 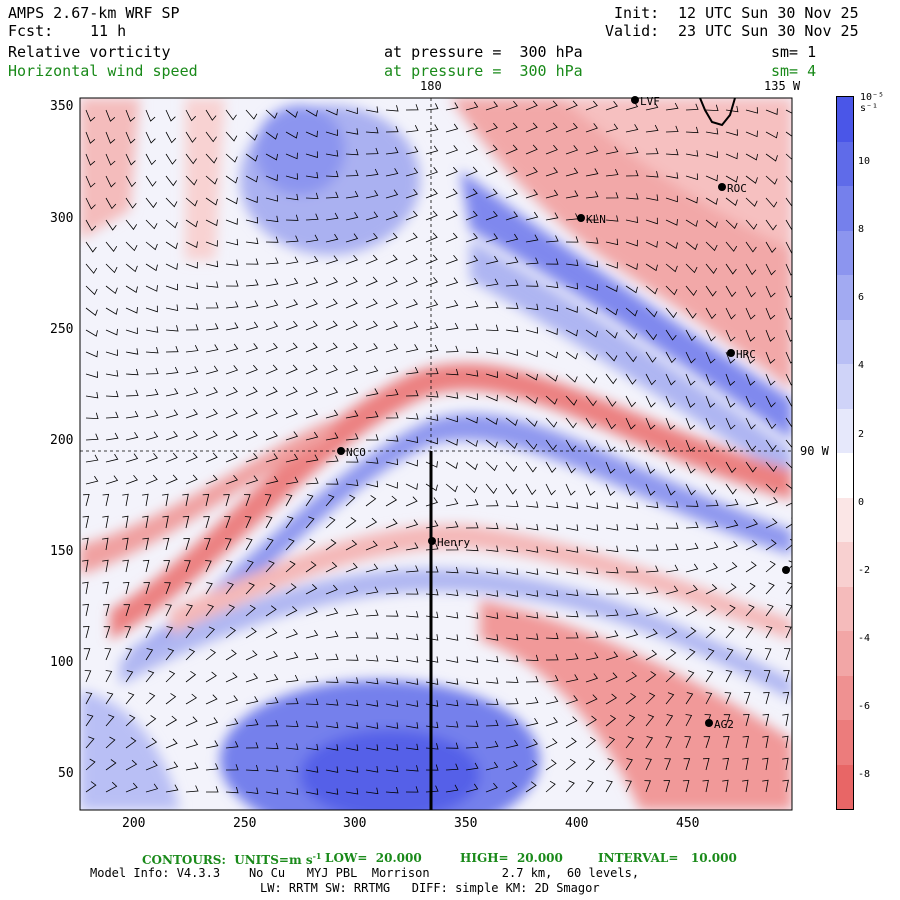 What do you see at coordinates (845, 519) in the screenshot?
I see `colorbar-swatch` at bounding box center [845, 519].